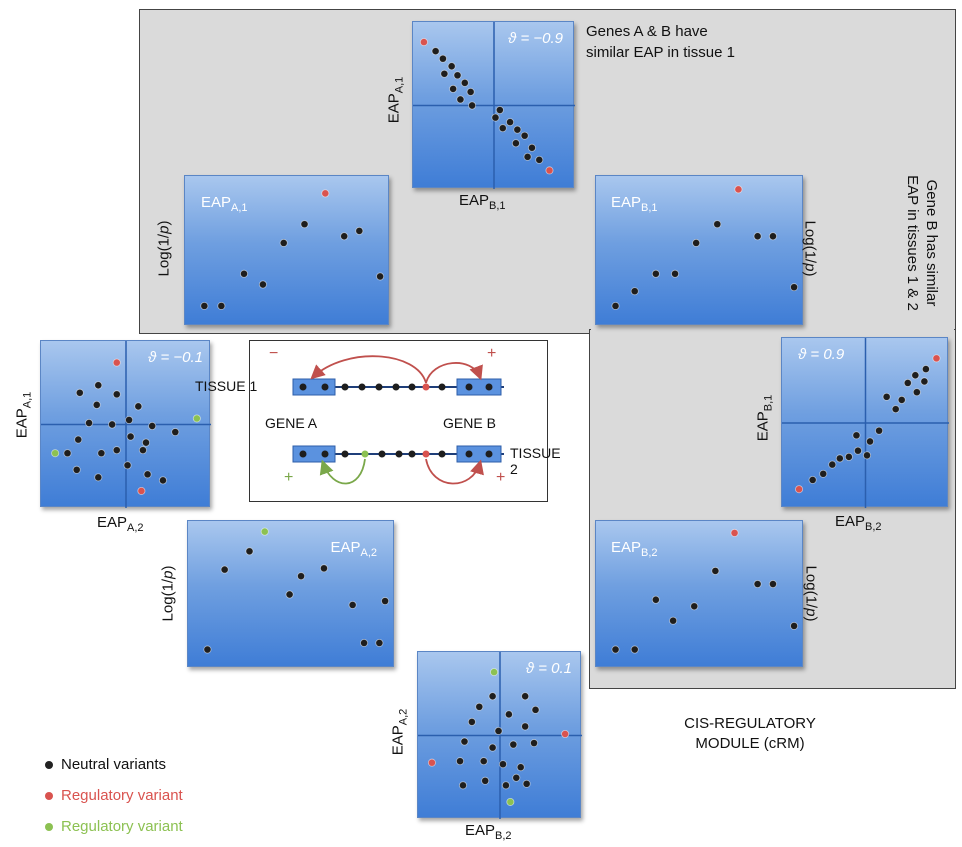 The image size is (962, 847). What do you see at coordinates (809, 249) in the screenshot?
I see `axis-logp-b1: Log(1/p)` at bounding box center [809, 249].